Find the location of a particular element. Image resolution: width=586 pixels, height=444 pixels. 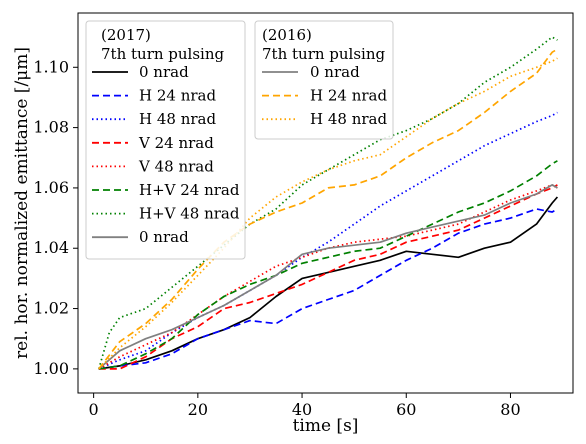

x-tick-label: 80 is located at coordinates (510, 409).